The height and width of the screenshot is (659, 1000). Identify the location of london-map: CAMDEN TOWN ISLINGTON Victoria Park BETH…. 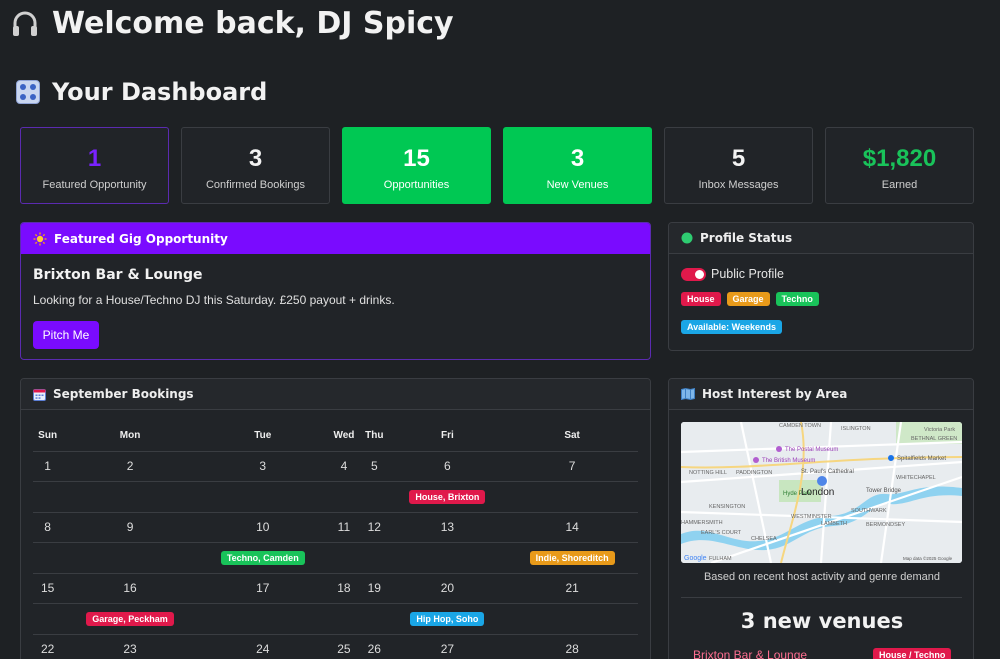
(821, 492).